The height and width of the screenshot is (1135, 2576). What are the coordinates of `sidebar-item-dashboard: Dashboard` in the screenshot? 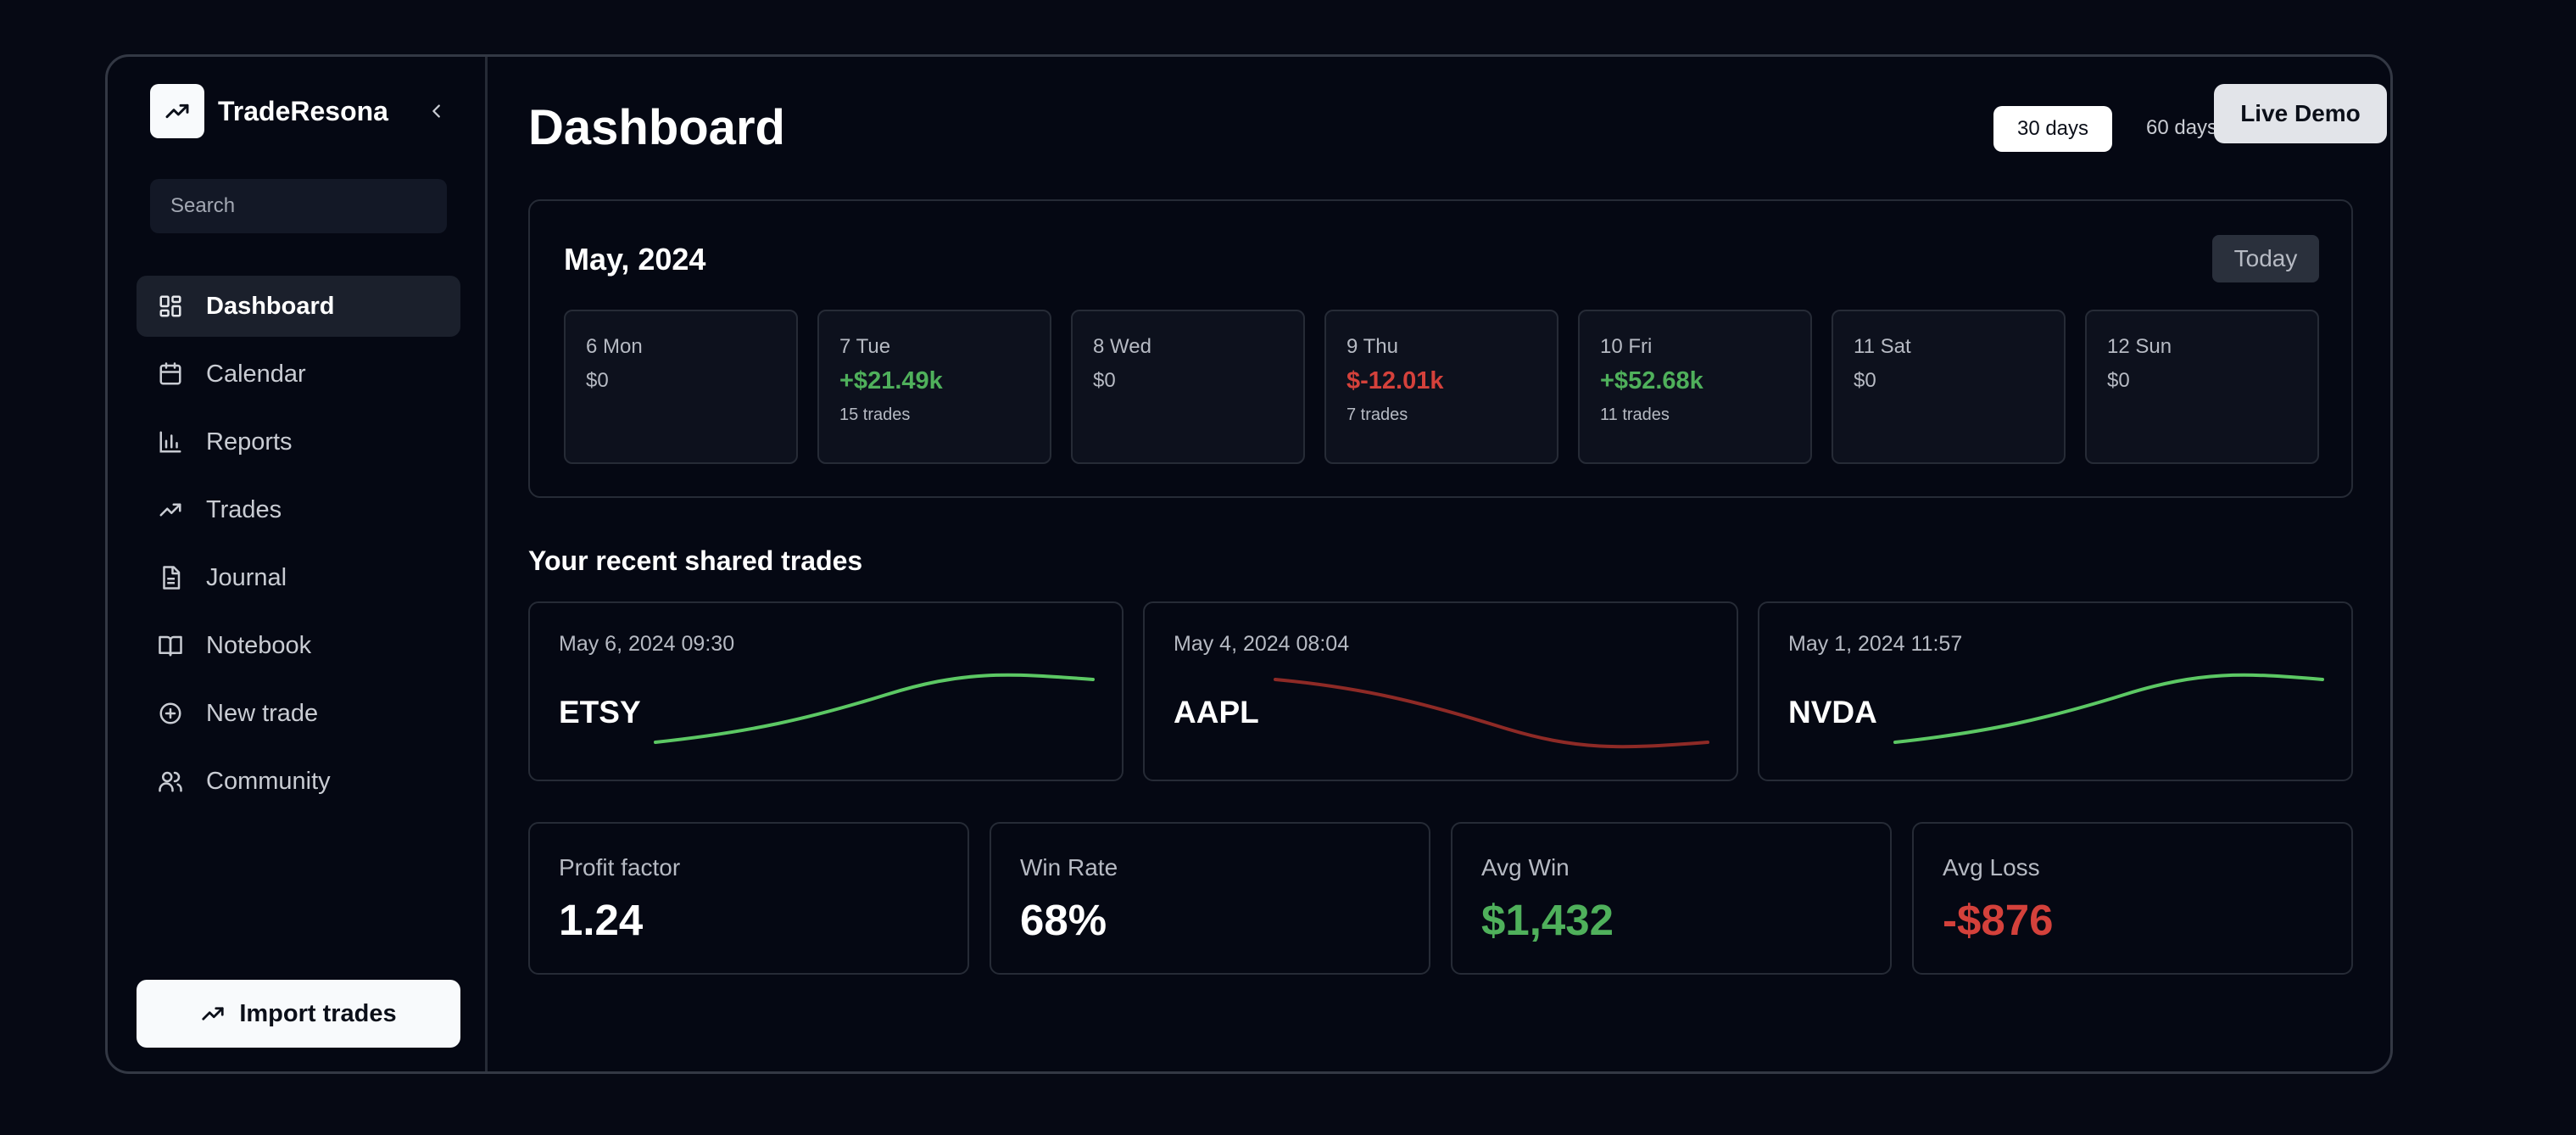 It's located at (298, 307).